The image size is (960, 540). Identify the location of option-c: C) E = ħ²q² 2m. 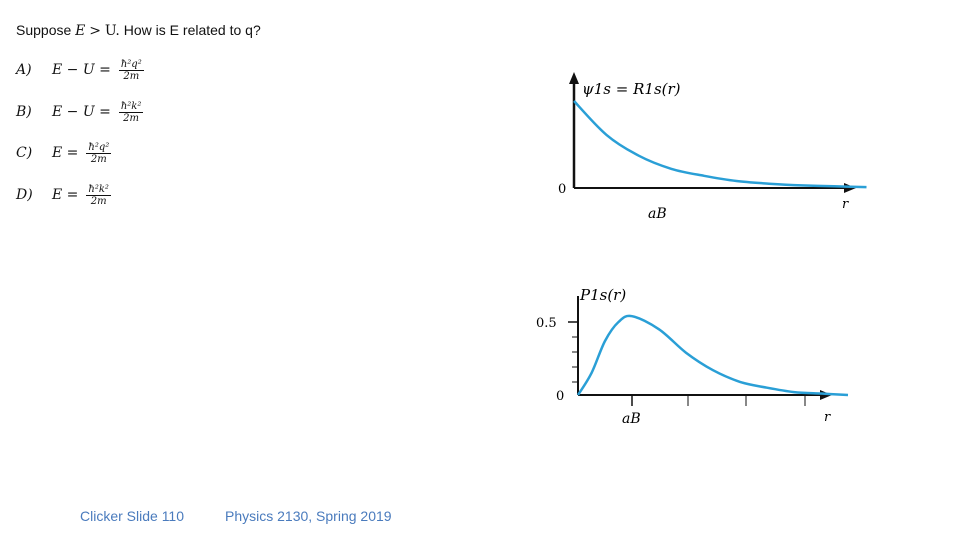
(64, 153).